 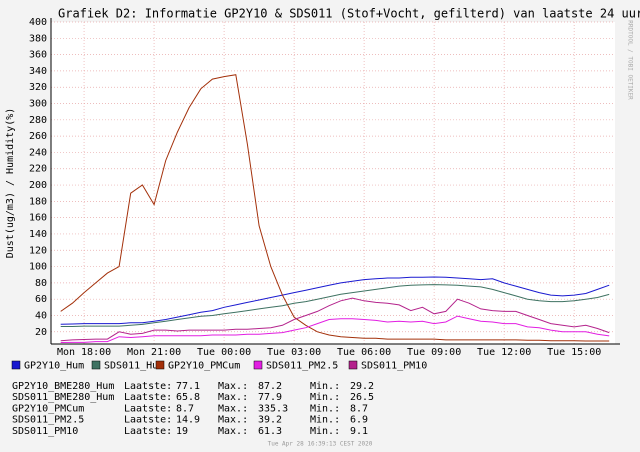 I want to click on x-tick-label: Tue 03:00, so click(x=294, y=352).